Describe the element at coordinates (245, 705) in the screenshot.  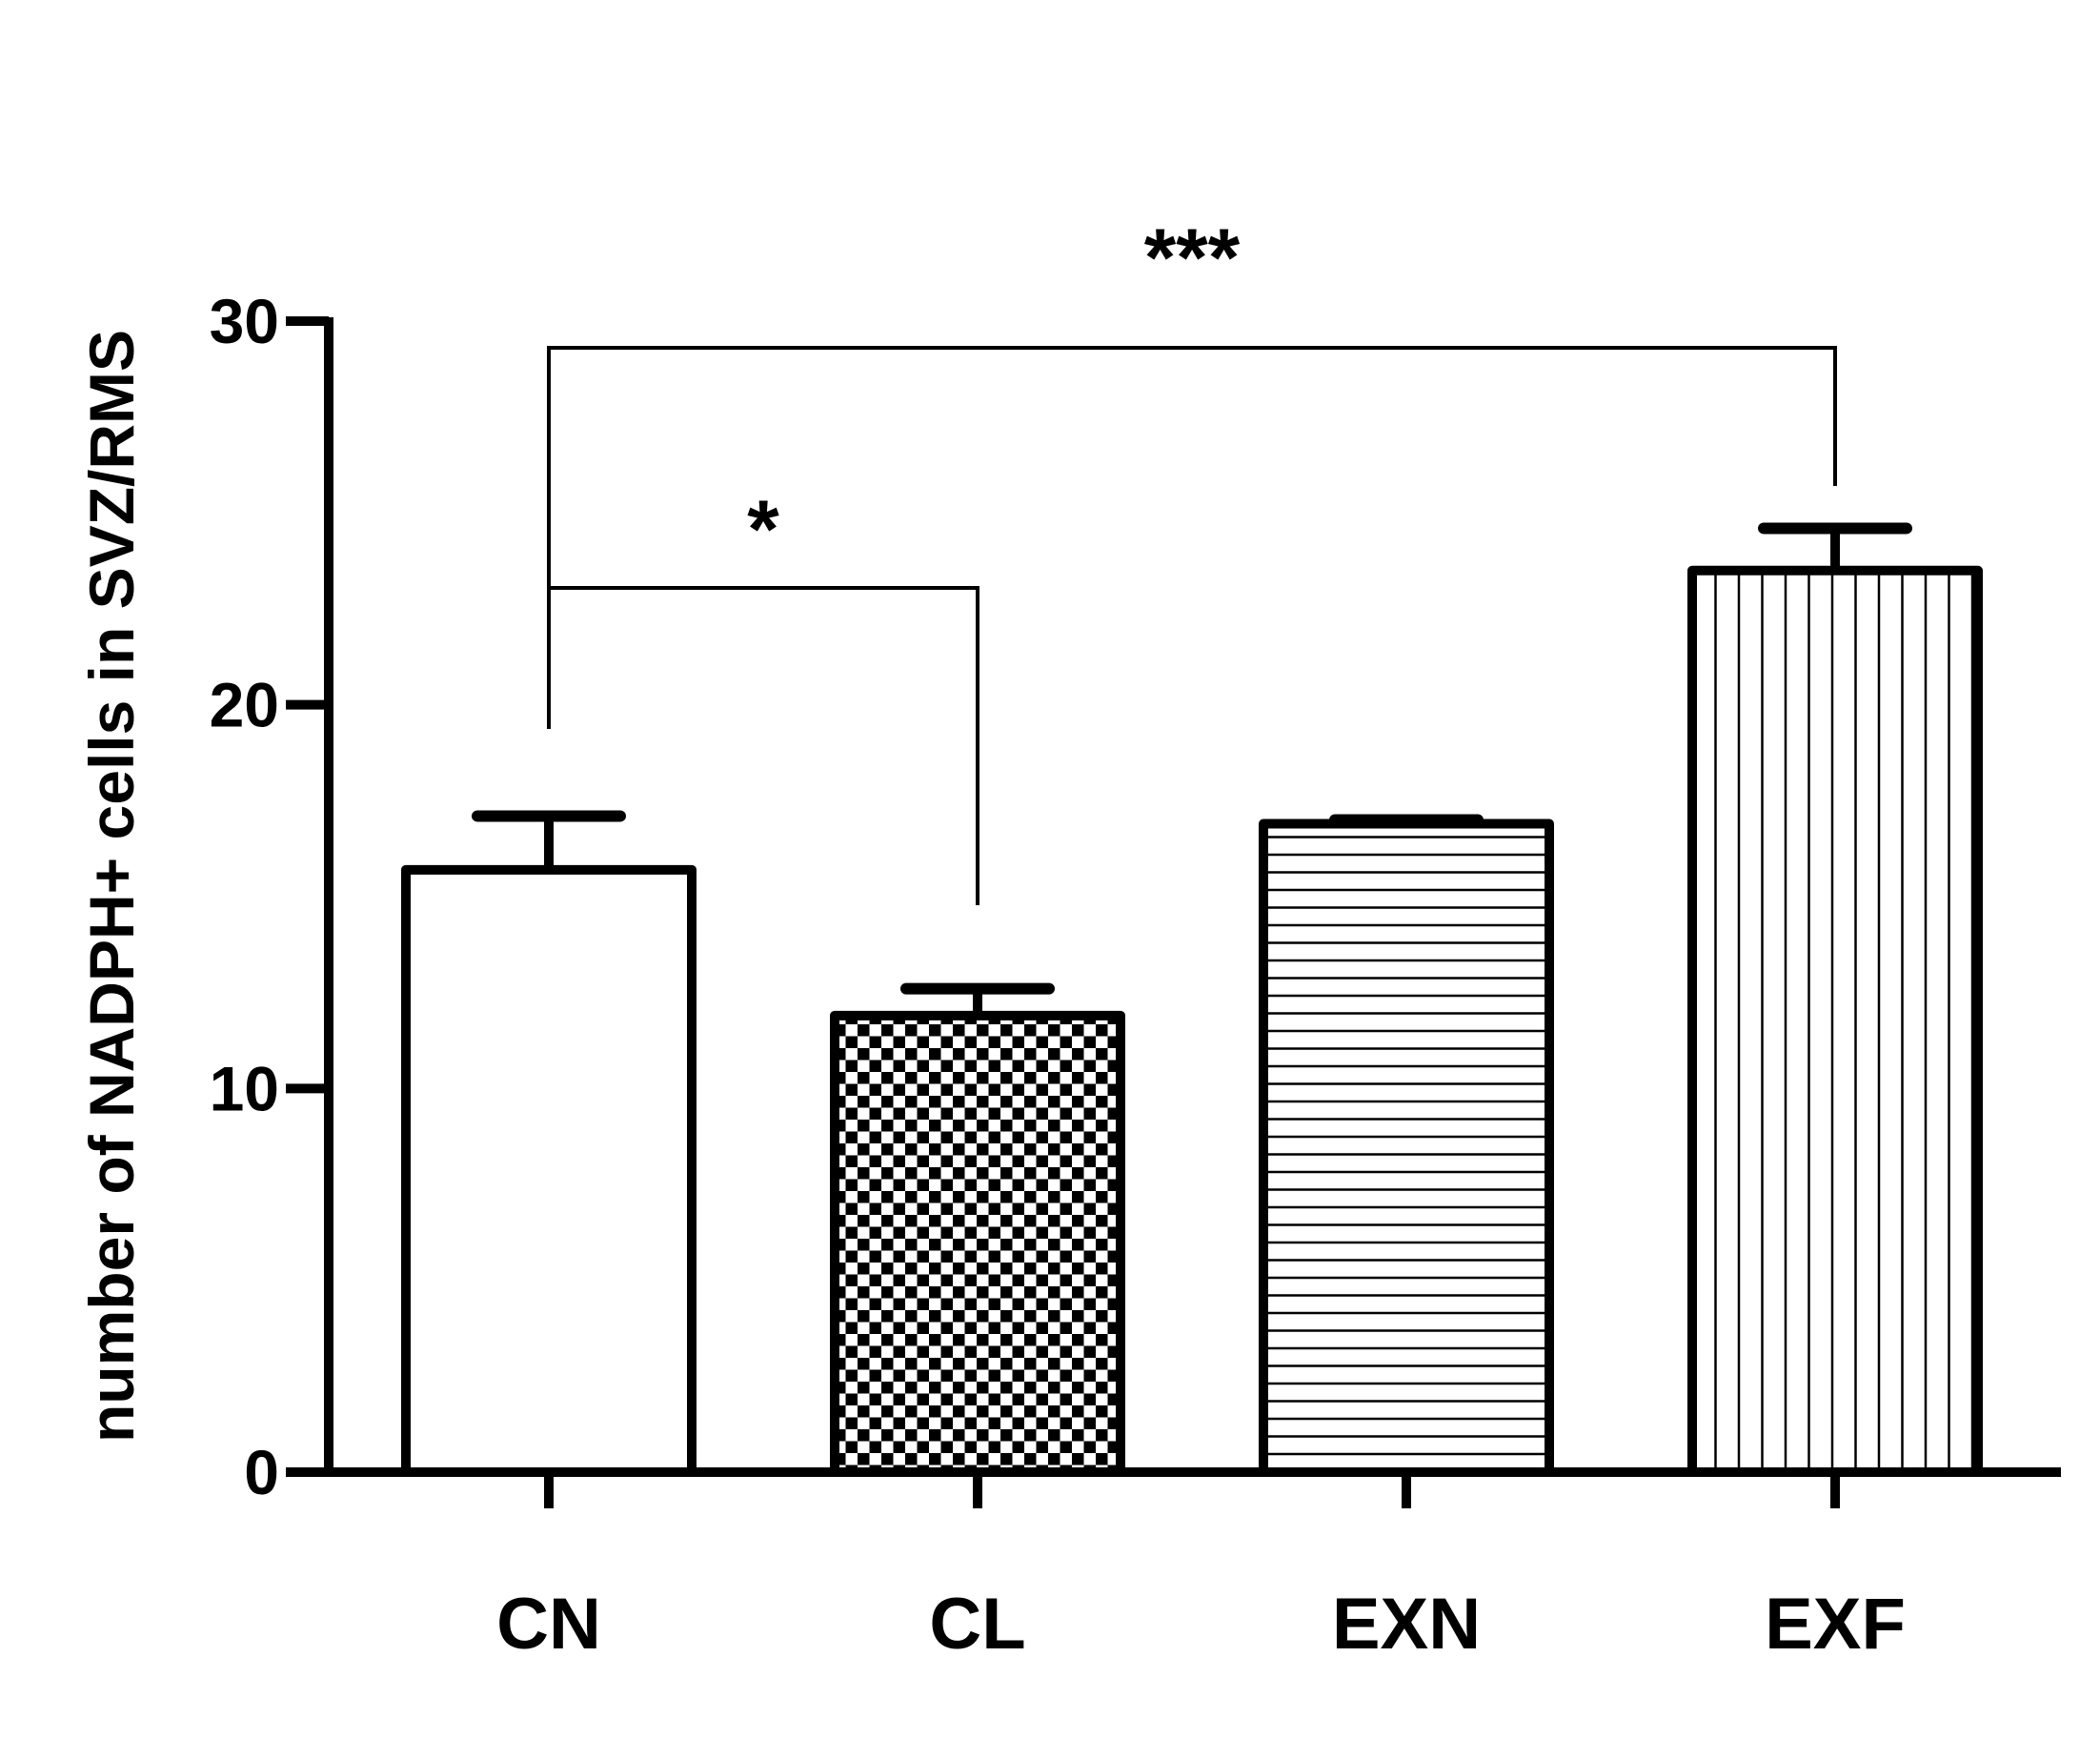
I see `y-tick-label: 20` at that location.